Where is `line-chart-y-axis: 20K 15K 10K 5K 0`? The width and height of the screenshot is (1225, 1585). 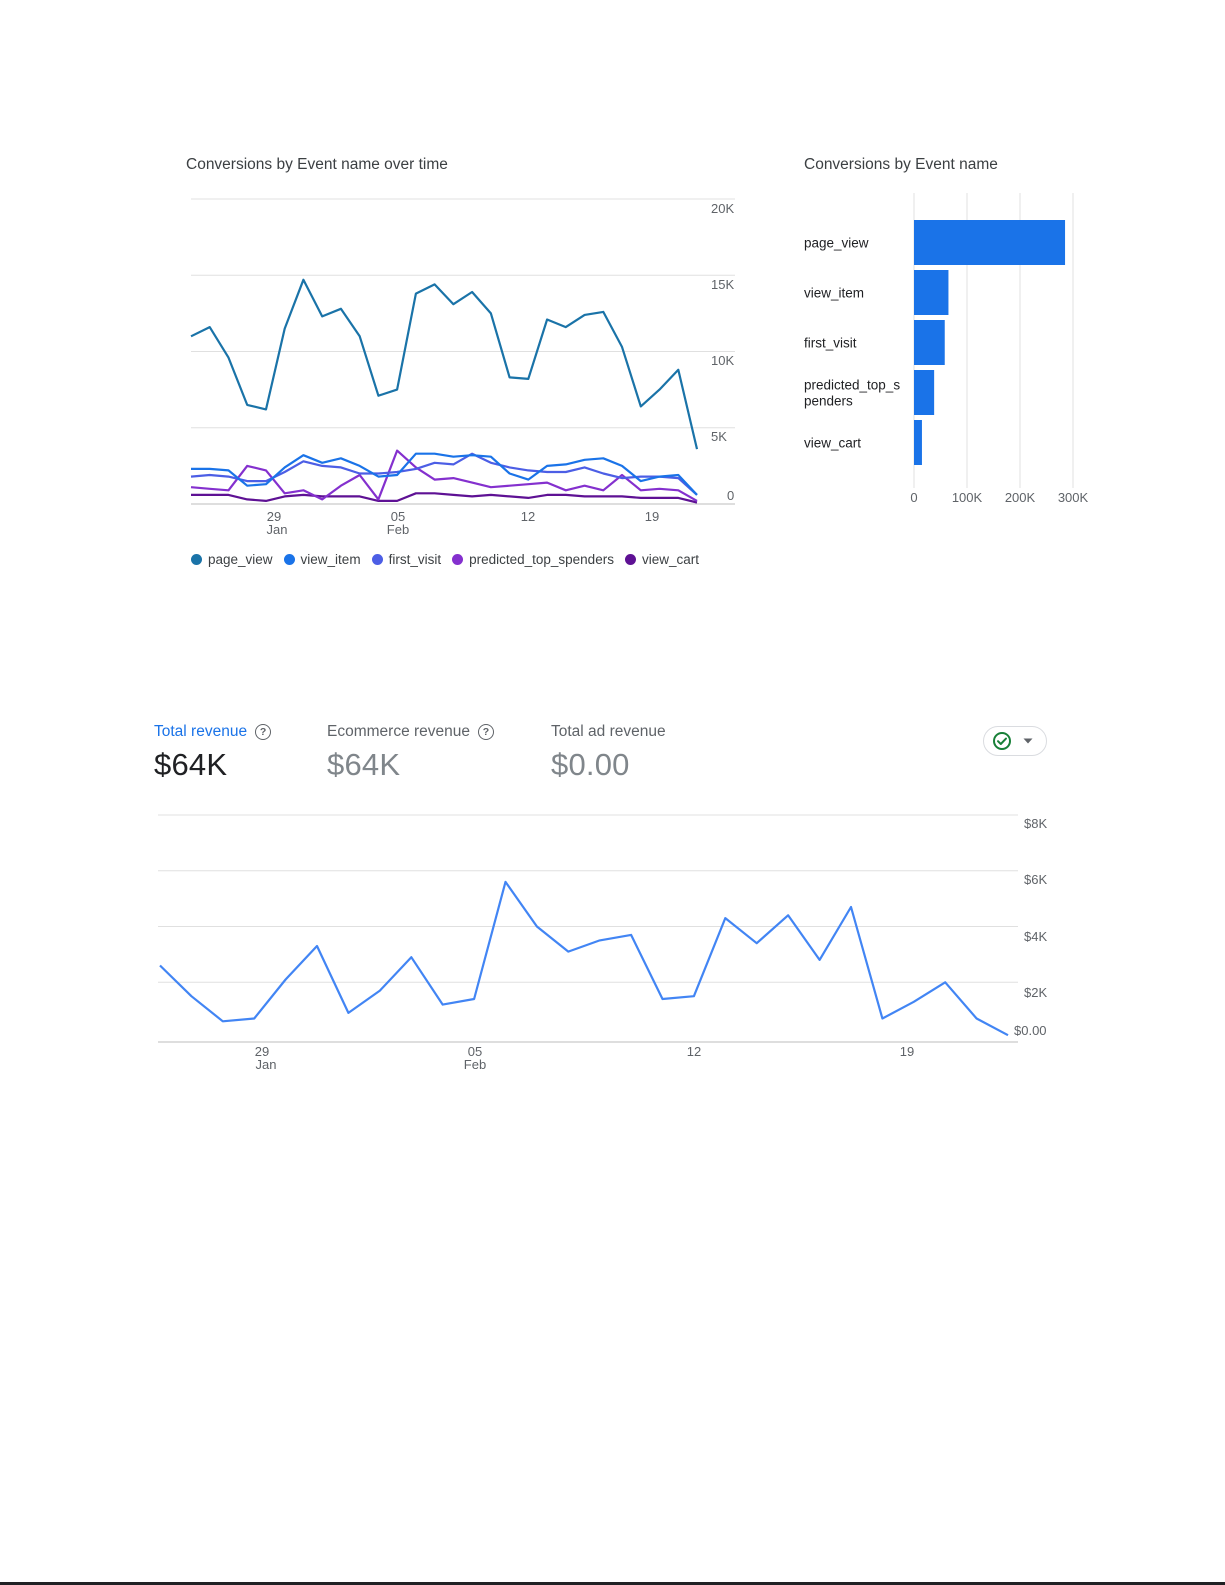 line-chart-y-axis: 20K 15K 10K 5K 0 is located at coordinates (722, 352).